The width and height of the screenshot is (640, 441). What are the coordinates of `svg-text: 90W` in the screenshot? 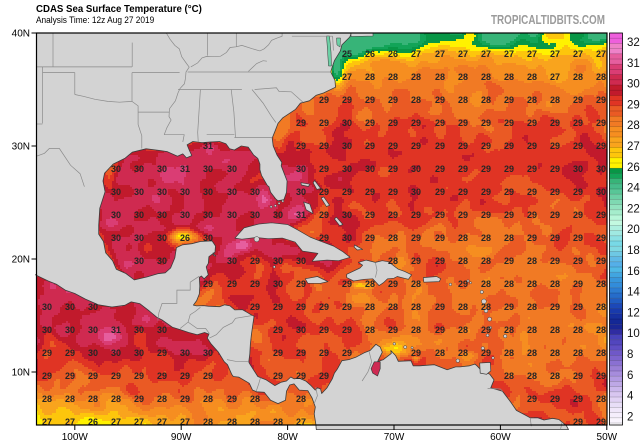 It's located at (181, 436).